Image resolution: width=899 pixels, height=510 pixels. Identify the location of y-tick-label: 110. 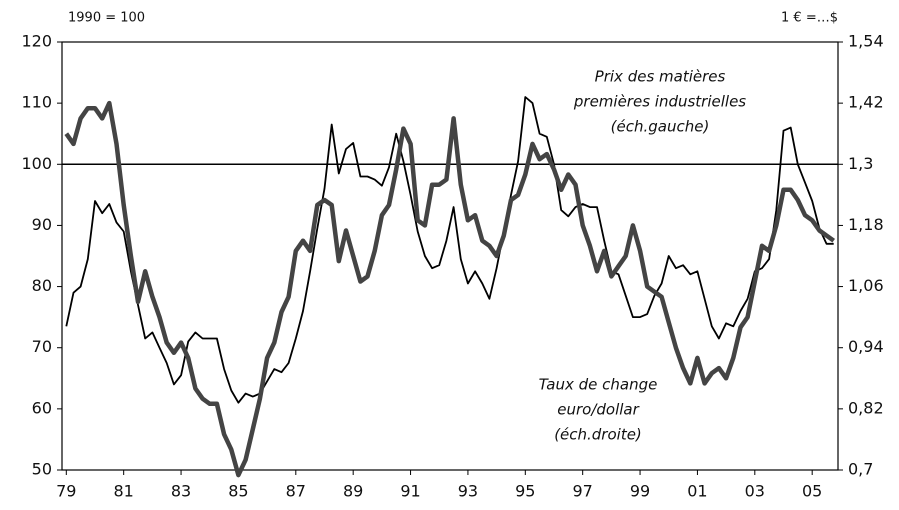
(36, 102).